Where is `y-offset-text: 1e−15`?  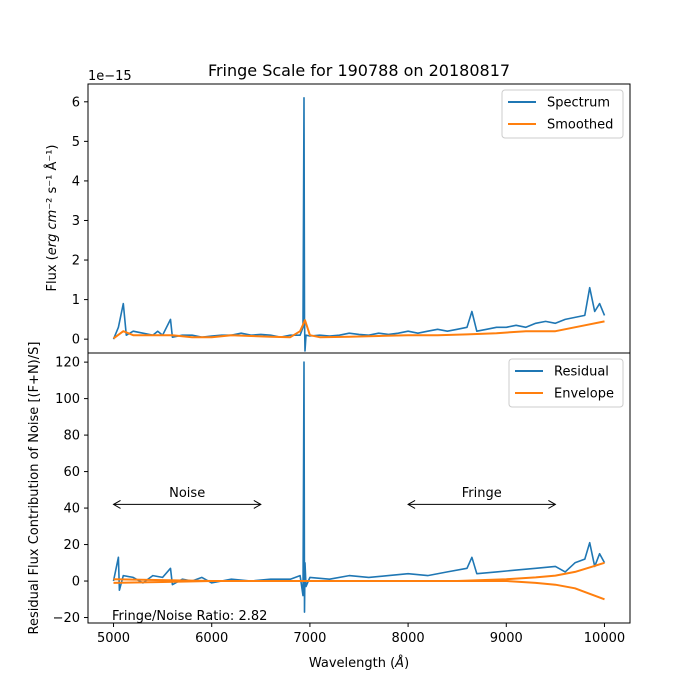 y-offset-text: 1e−15 is located at coordinates (110, 76).